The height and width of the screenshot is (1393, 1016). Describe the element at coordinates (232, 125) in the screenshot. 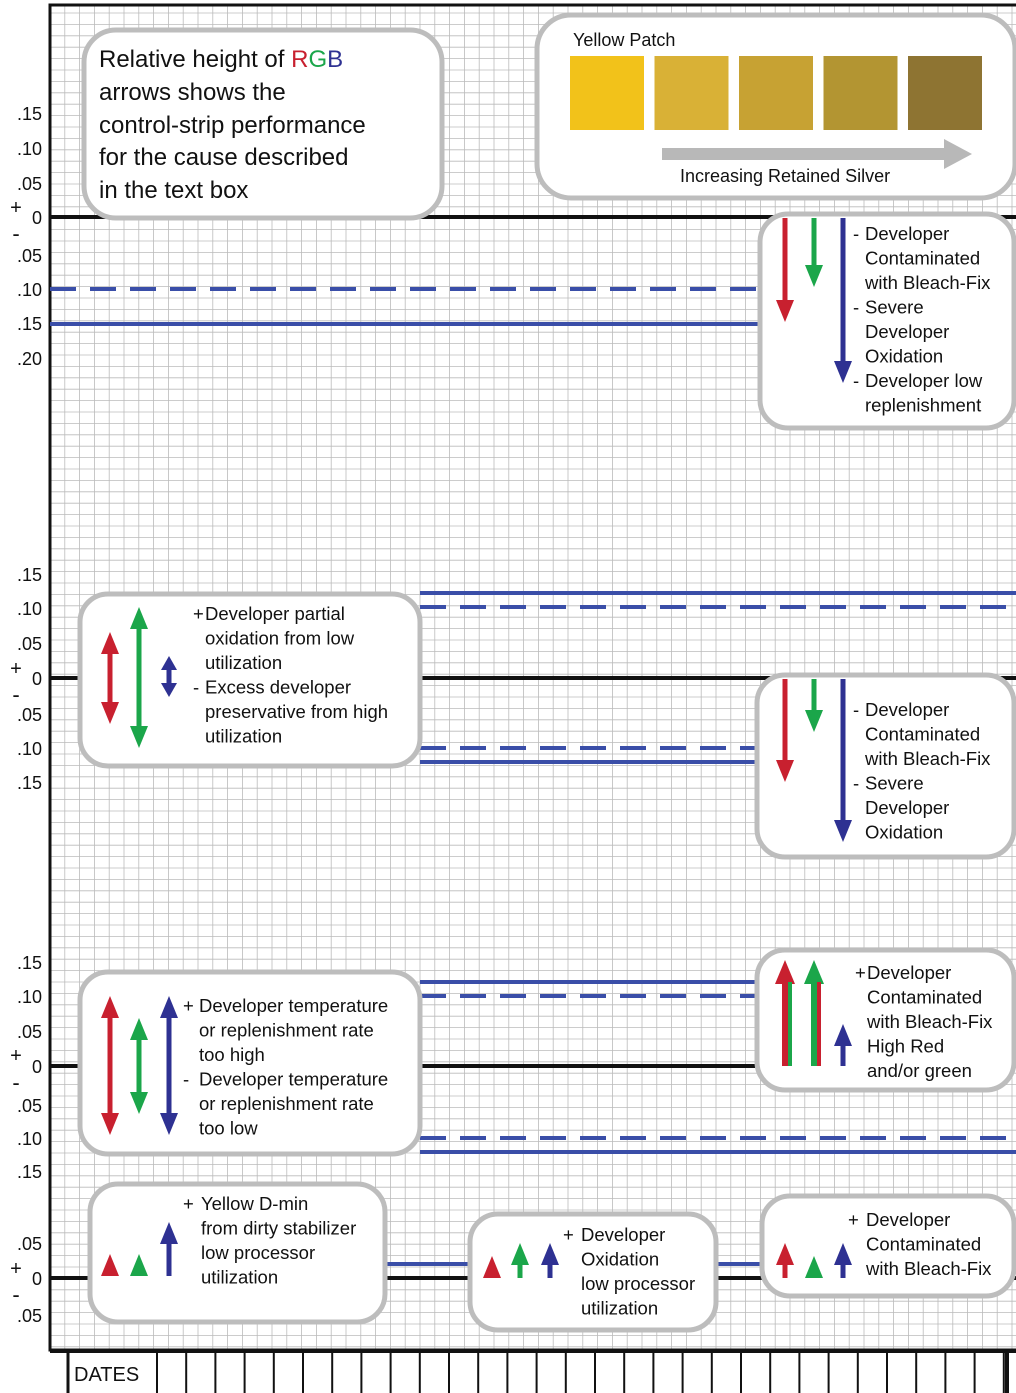

I see `legend-line-3: control-strip performance` at that location.